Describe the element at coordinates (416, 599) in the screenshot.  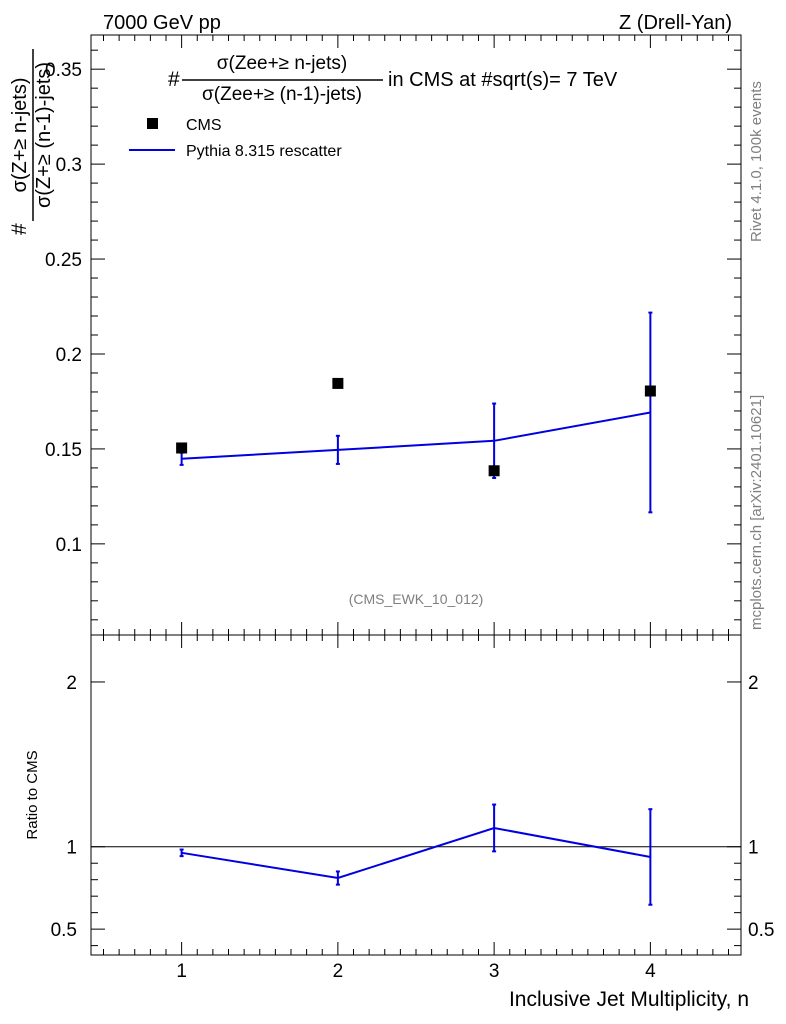
I see `analysis-id: (CMS_EWK_10_012)` at that location.